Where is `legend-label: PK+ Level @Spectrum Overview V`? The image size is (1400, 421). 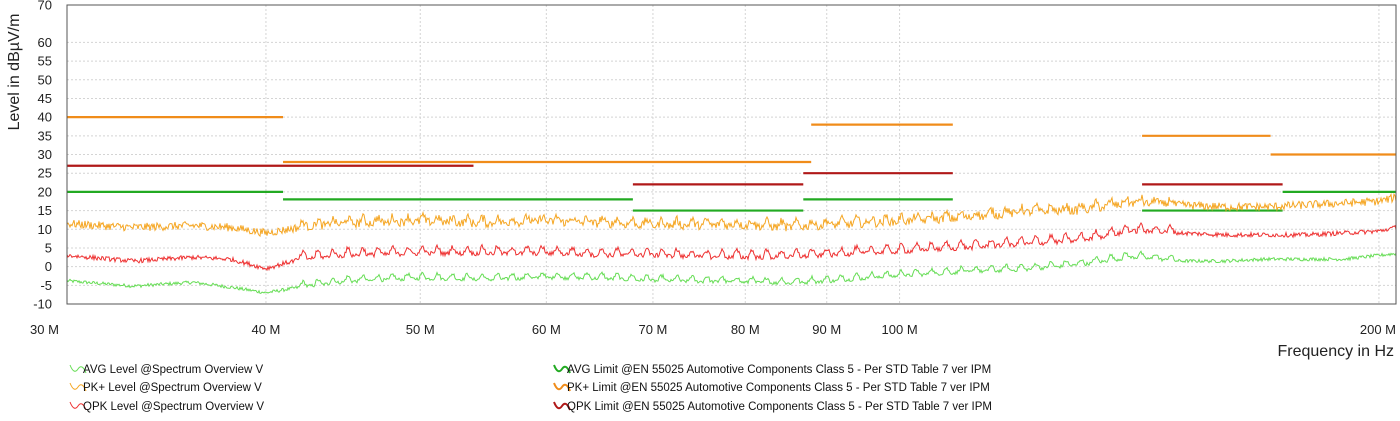 legend-label: PK+ Level @Spectrum Overview V is located at coordinates (172, 388).